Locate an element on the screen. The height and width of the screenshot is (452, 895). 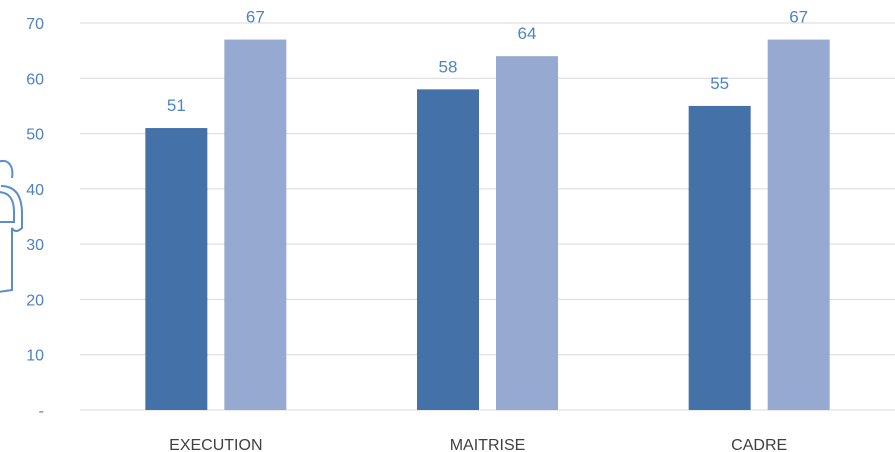
y-tick-label: 50 is located at coordinates (35, 135).